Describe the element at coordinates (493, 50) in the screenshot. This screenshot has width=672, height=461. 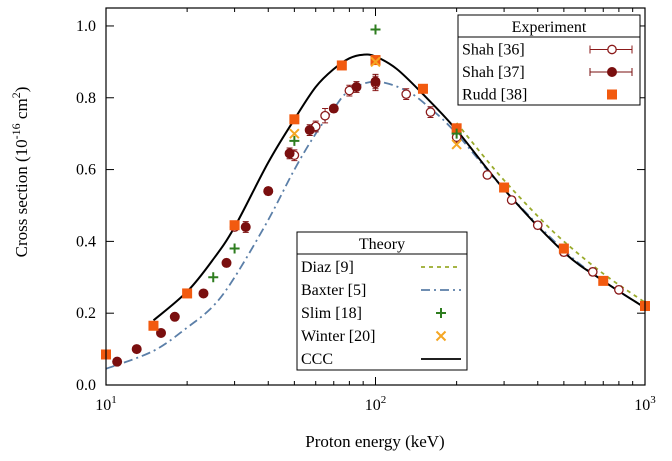
I see `legend-label: Shah [36]` at that location.